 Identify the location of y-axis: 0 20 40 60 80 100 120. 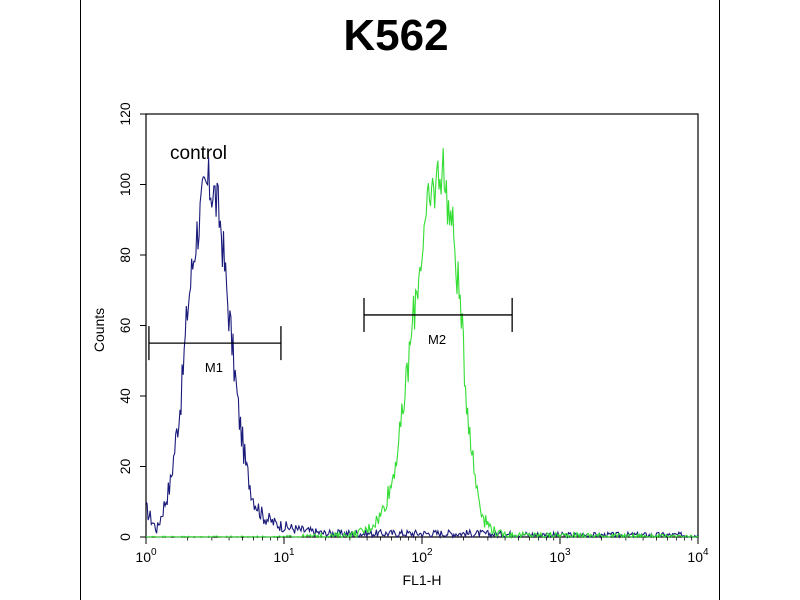
(131, 321).